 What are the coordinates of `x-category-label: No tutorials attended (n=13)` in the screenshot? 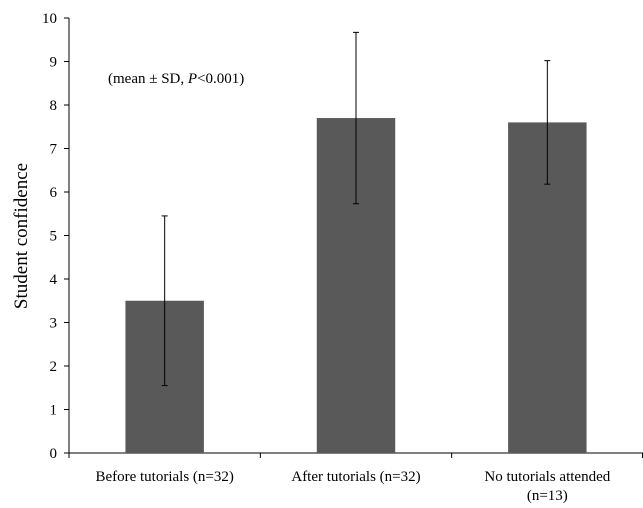 It's located at (547, 486).